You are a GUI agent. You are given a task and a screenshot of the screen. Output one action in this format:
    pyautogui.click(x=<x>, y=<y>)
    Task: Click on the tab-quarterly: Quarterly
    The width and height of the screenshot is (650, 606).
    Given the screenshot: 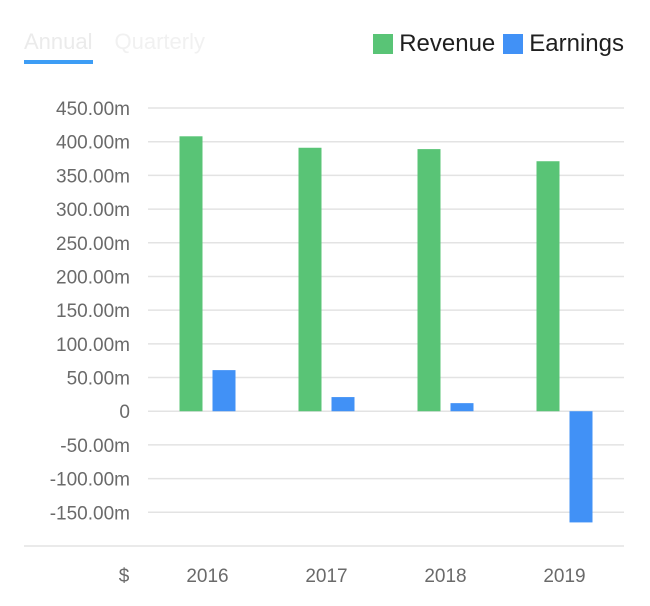 What is the action you would take?
    pyautogui.click(x=159, y=41)
    